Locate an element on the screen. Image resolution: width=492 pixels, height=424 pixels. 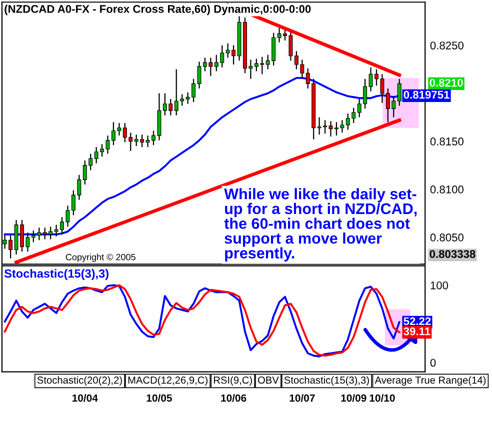
text: RSI(9,C) is located at coordinates (233, 381).